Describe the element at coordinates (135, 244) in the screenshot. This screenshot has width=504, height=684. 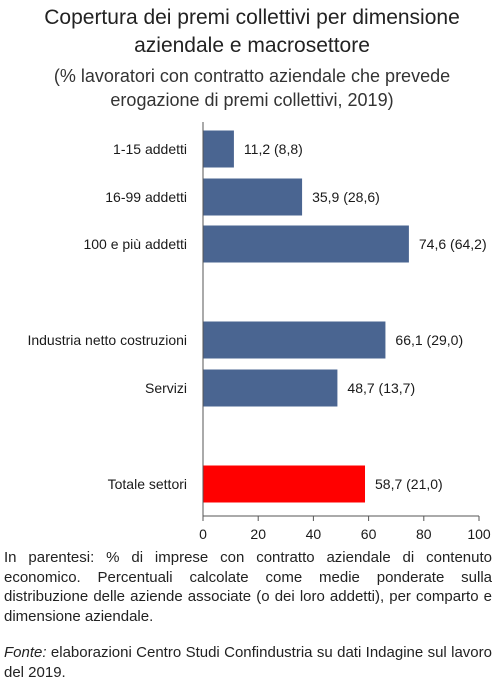
I see `category-label-2: 100 e più addetti` at that location.